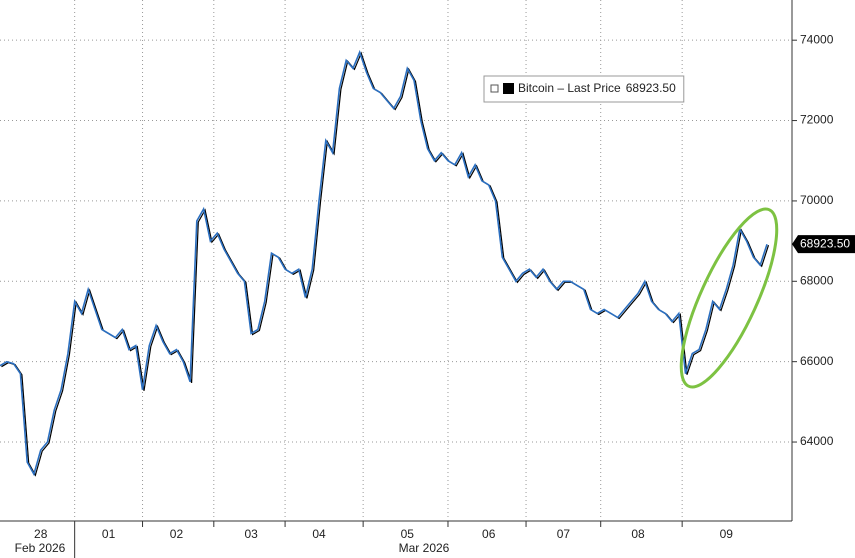  What do you see at coordinates (41, 534) in the screenshot?
I see `x-tick-label: 28` at bounding box center [41, 534].